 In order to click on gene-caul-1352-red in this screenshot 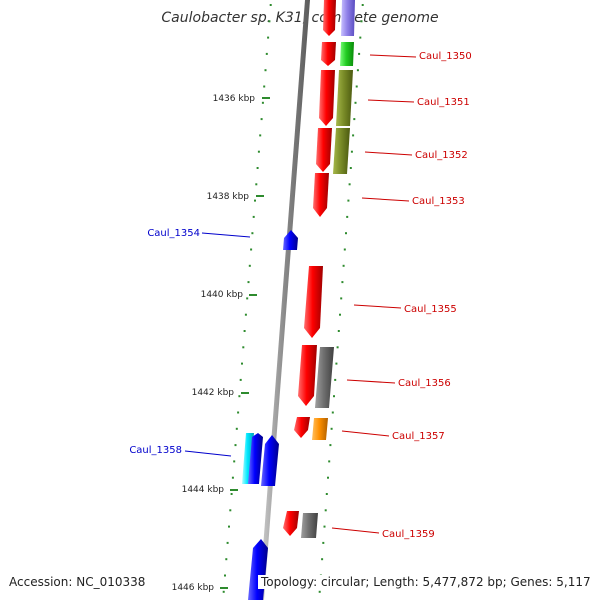, I will do `click(324, 150)`.